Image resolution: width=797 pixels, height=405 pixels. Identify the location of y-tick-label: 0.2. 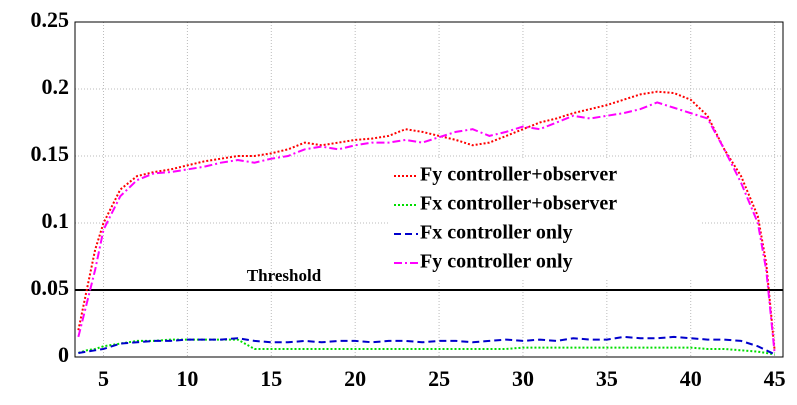
(56, 86).